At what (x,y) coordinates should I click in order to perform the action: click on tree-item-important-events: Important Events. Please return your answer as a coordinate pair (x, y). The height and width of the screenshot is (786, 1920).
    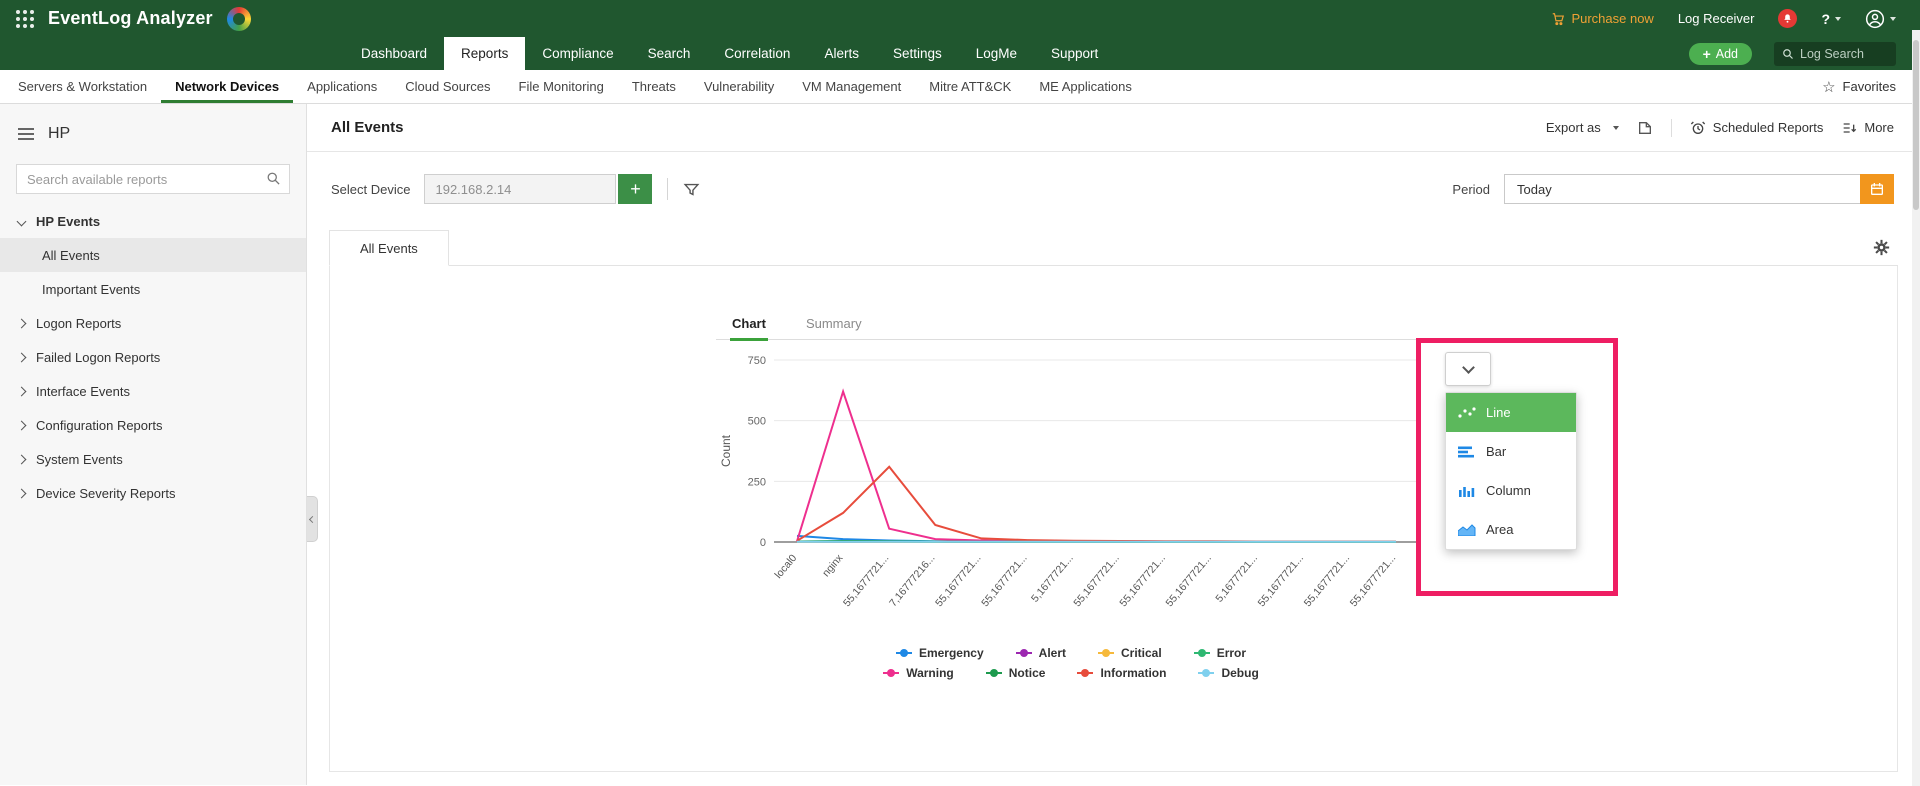
    Looking at the image, I should click on (91, 289).